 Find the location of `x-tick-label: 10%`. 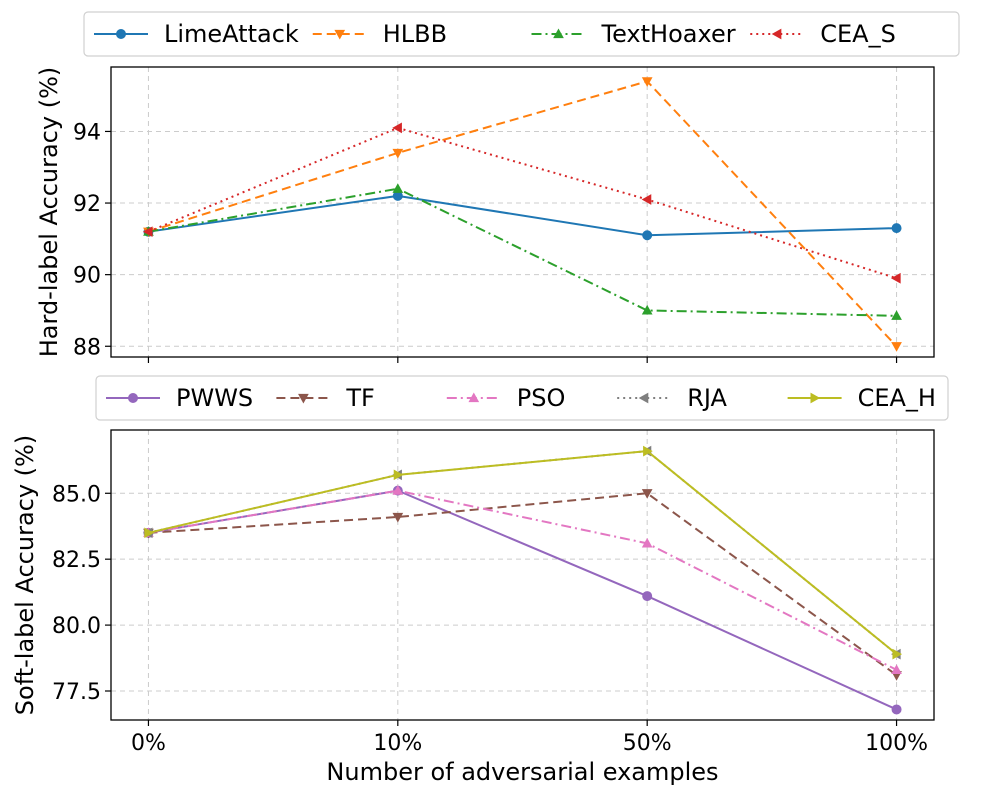

x-tick-label: 10% is located at coordinates (397, 743).